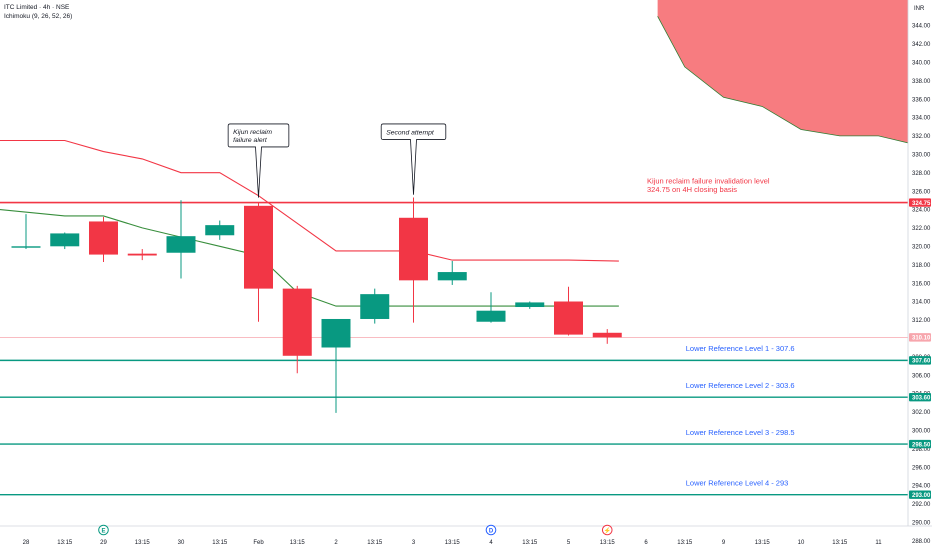  I want to click on y-tick-label: 328.00, so click(921, 174).